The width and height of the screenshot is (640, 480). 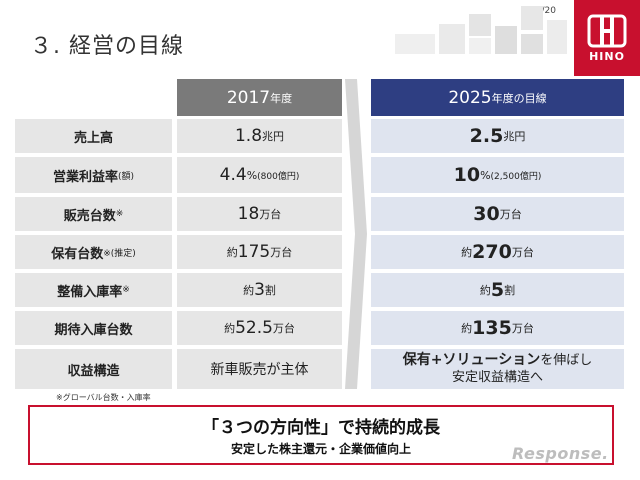 I want to click on value-2017: 約 175 万台, so click(x=259, y=252).